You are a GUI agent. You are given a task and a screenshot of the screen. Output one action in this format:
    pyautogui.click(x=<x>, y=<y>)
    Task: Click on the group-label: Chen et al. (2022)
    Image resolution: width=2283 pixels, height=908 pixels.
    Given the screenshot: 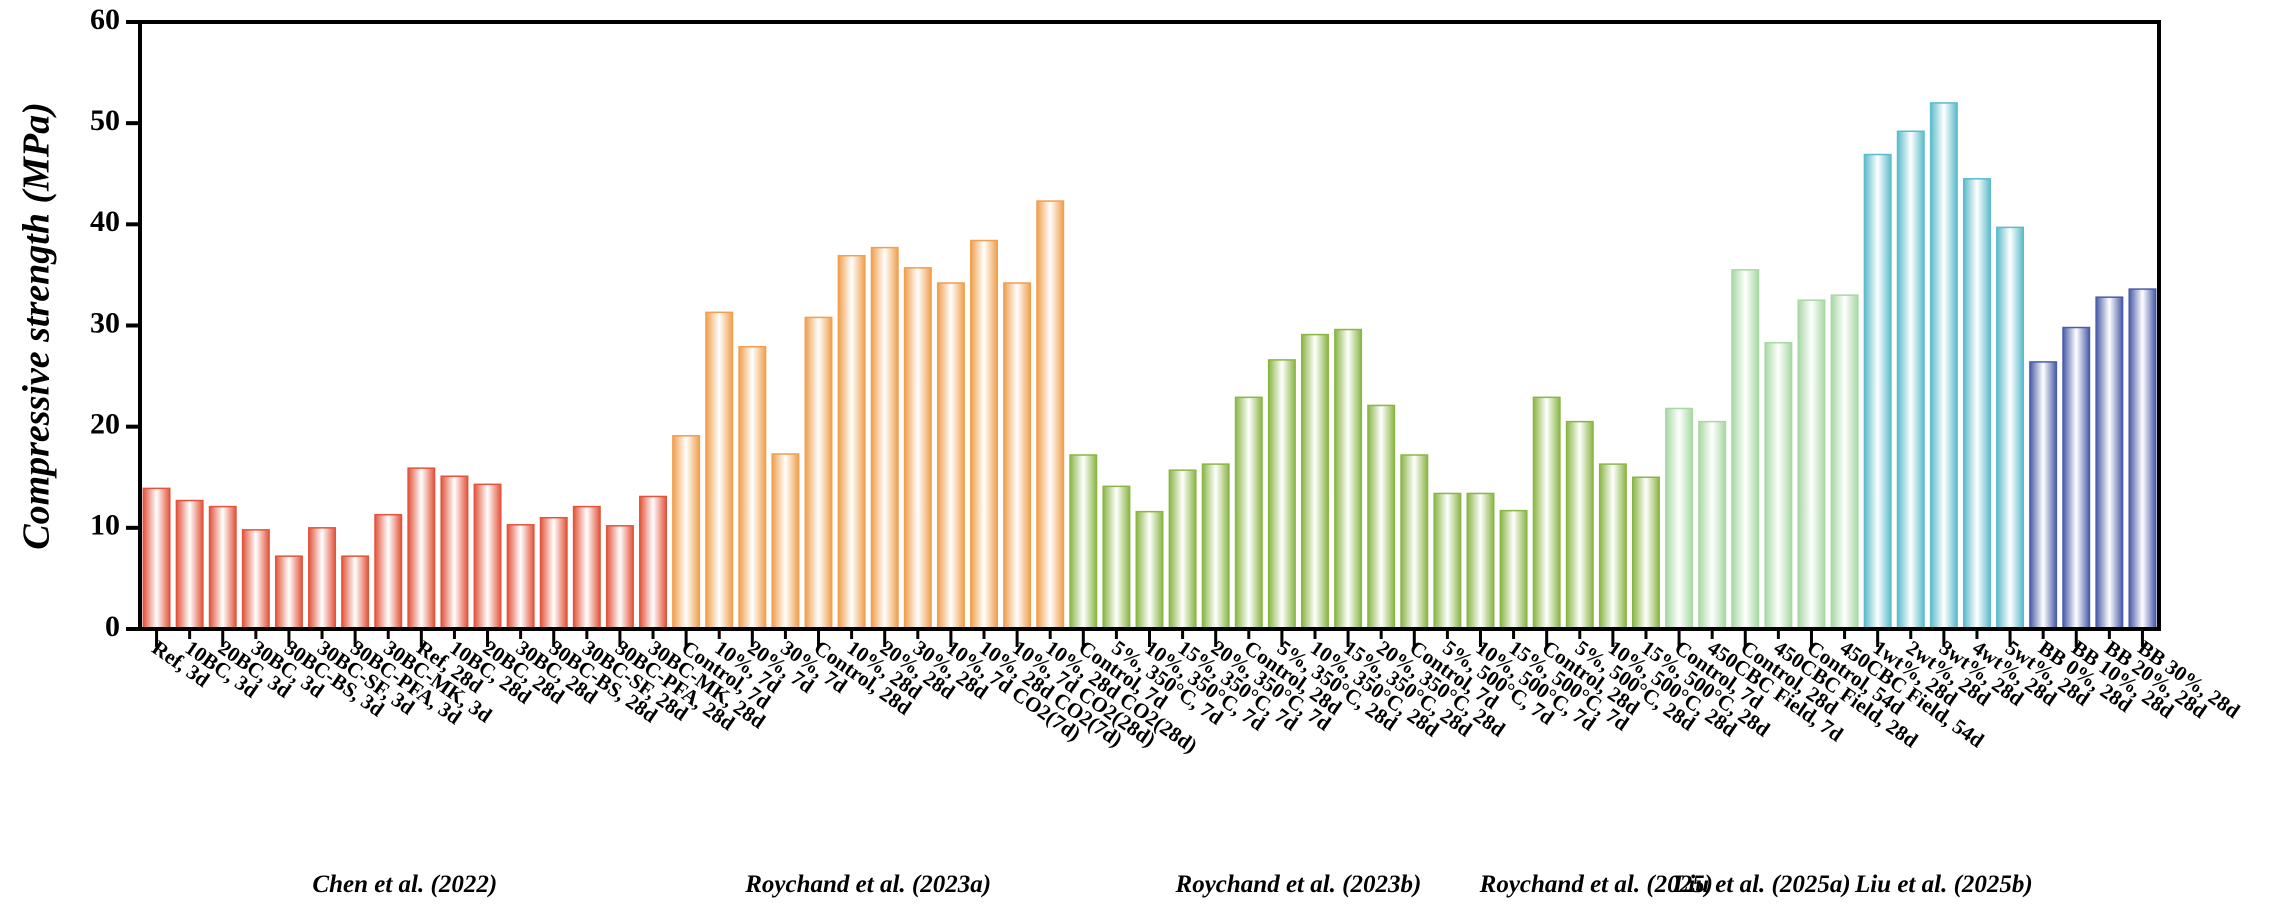 What is the action you would take?
    pyautogui.click(x=404, y=884)
    